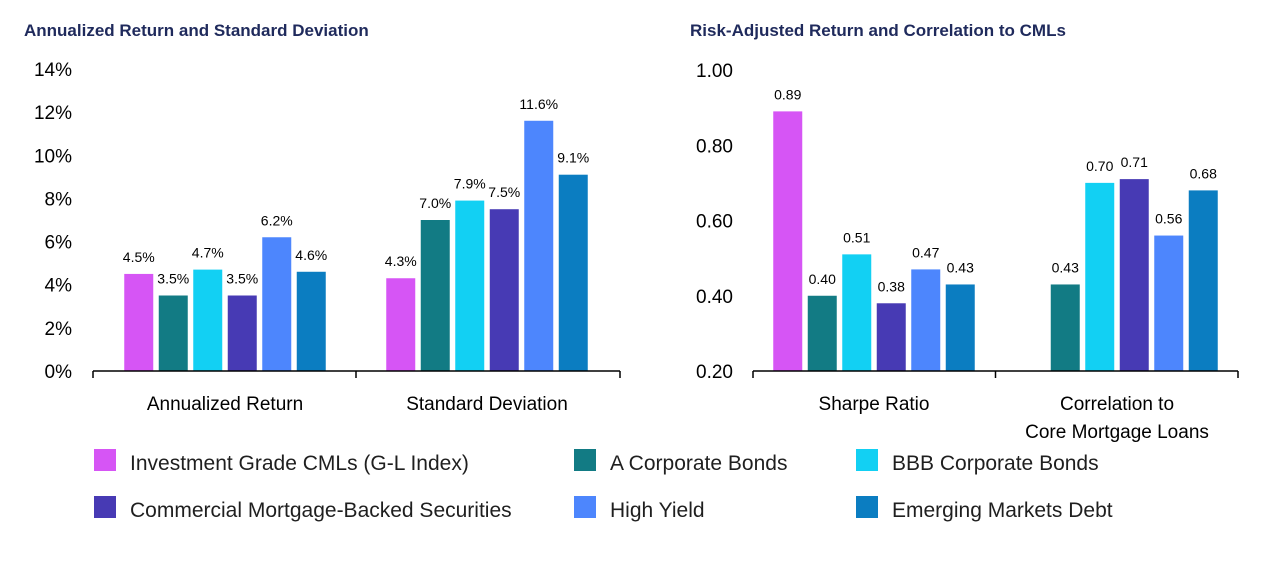 This screenshot has height=567, width=1280. Describe the element at coordinates (1117, 418) in the screenshot. I see `right-category-label: Correlation to Core Mortgage Loans` at that location.